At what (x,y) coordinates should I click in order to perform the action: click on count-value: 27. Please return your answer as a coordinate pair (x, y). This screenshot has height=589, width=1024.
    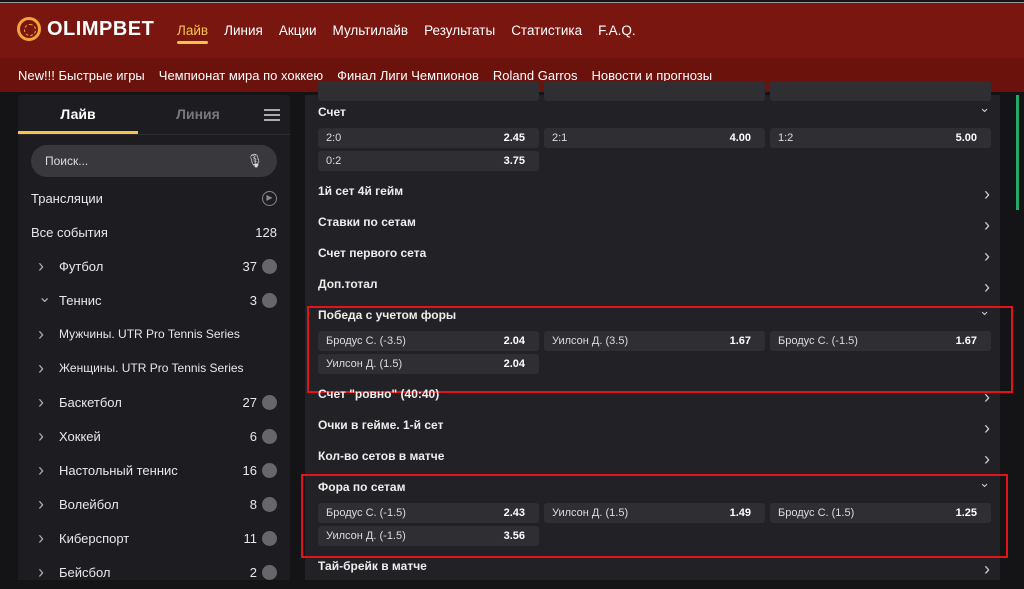
    Looking at the image, I should click on (249, 402).